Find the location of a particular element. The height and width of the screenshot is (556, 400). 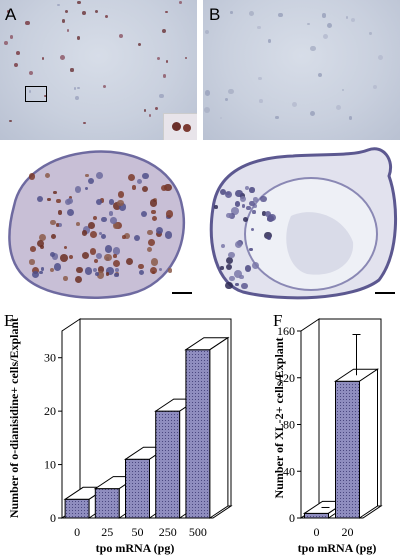

y-tick-label: 0 is located at coordinates (292, 518).